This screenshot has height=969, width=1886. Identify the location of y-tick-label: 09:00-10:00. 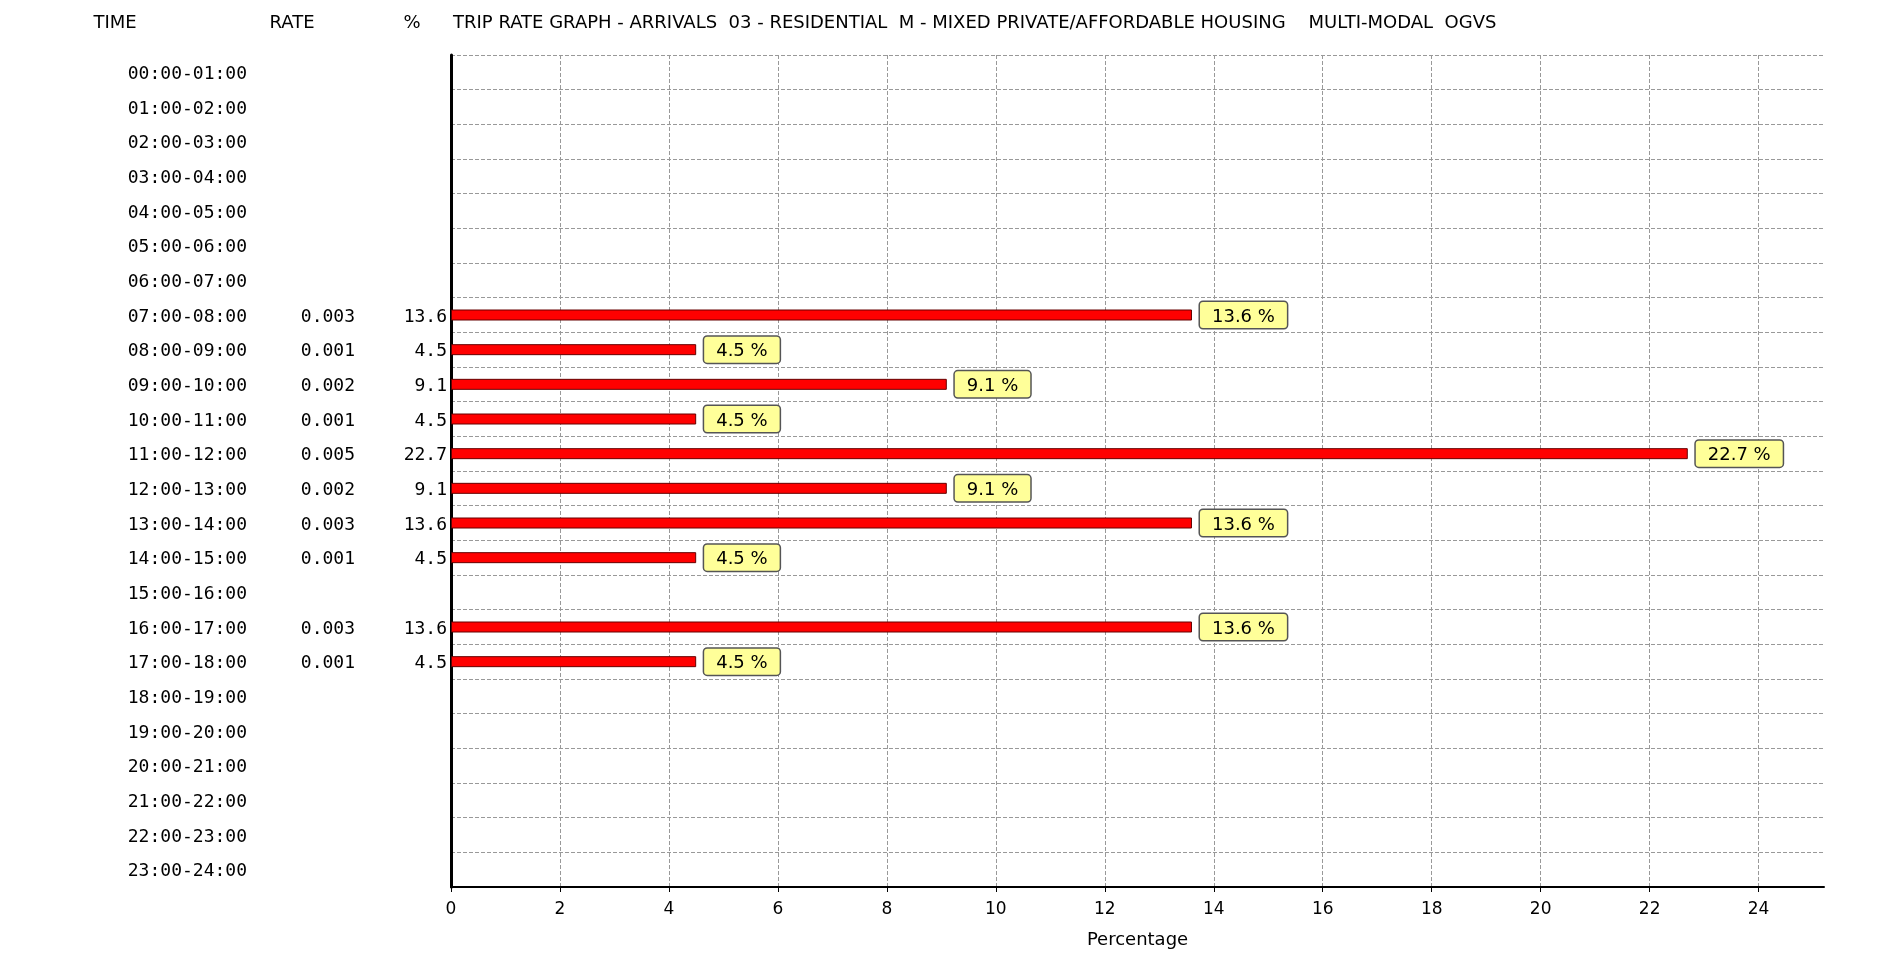
(187, 384).